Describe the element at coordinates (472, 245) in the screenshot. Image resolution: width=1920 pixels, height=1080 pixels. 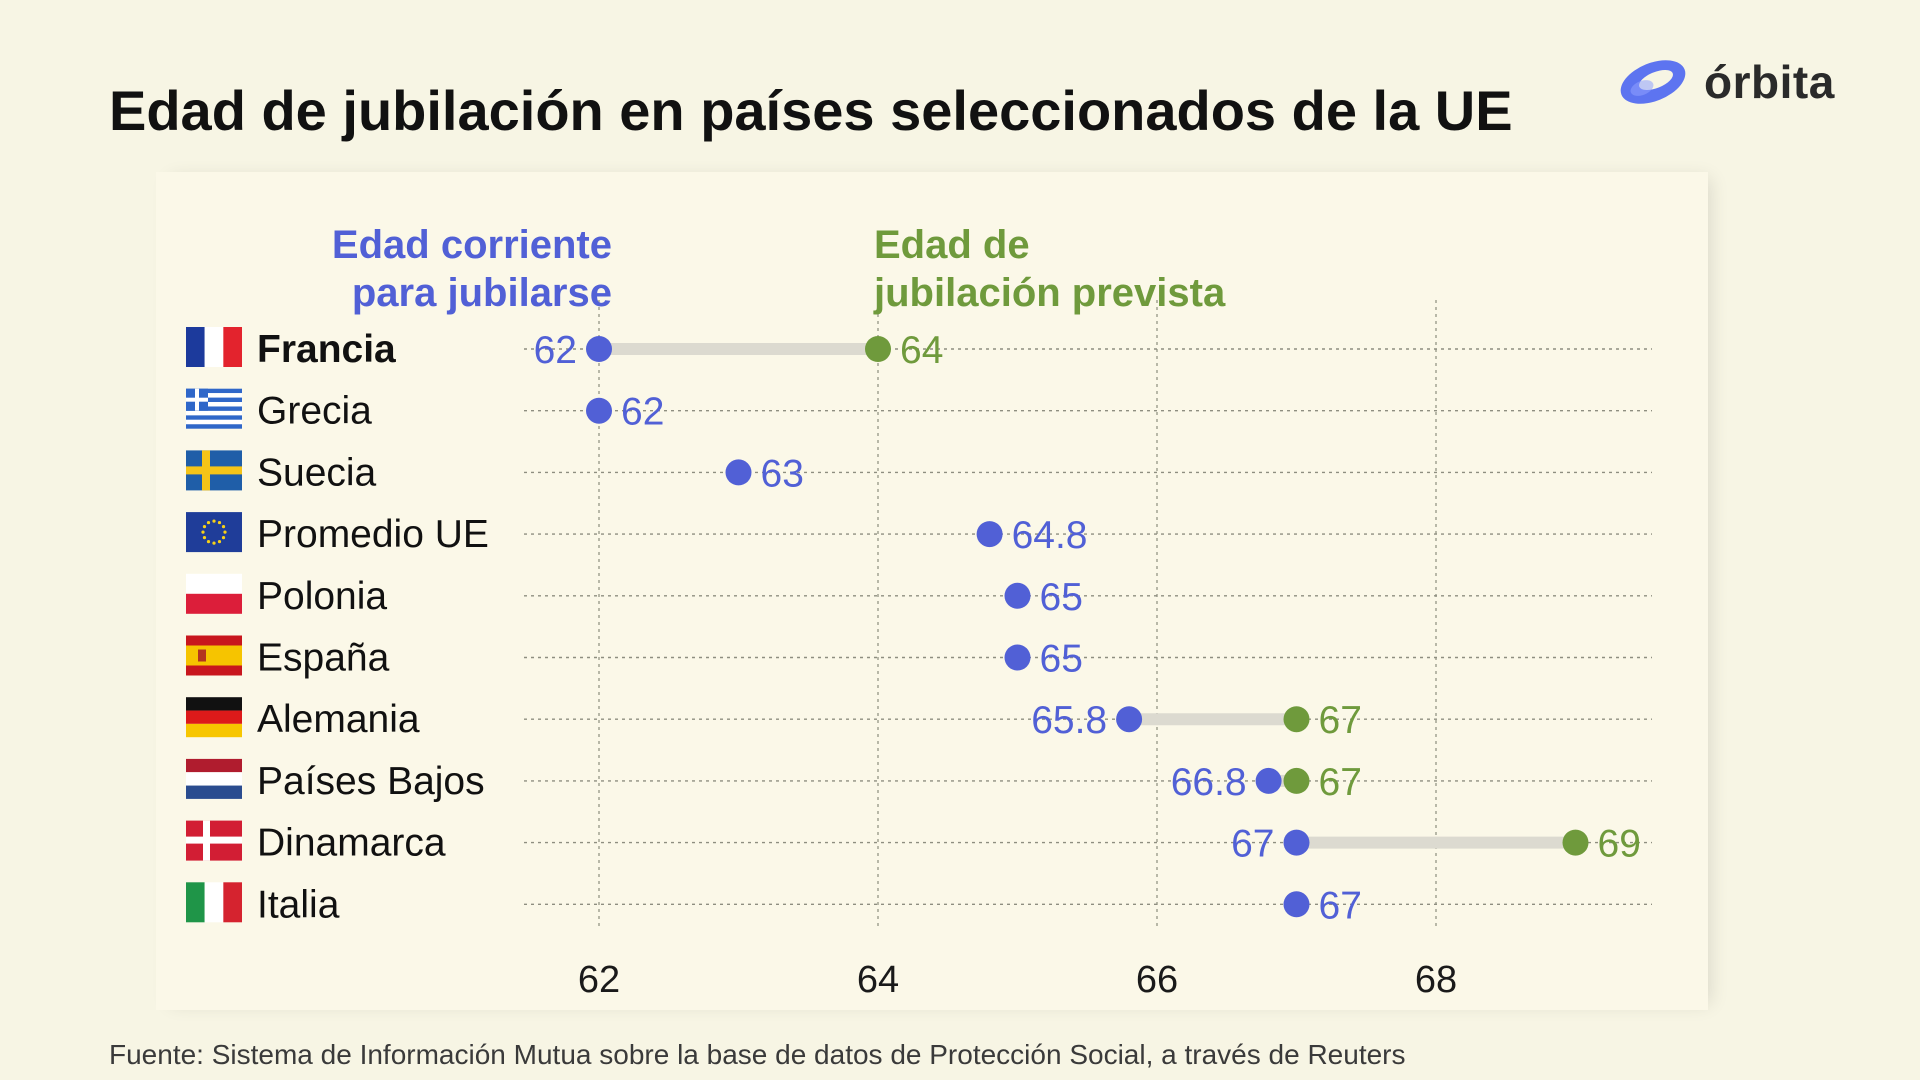
I see `legend-current-label: Edad corriente` at that location.